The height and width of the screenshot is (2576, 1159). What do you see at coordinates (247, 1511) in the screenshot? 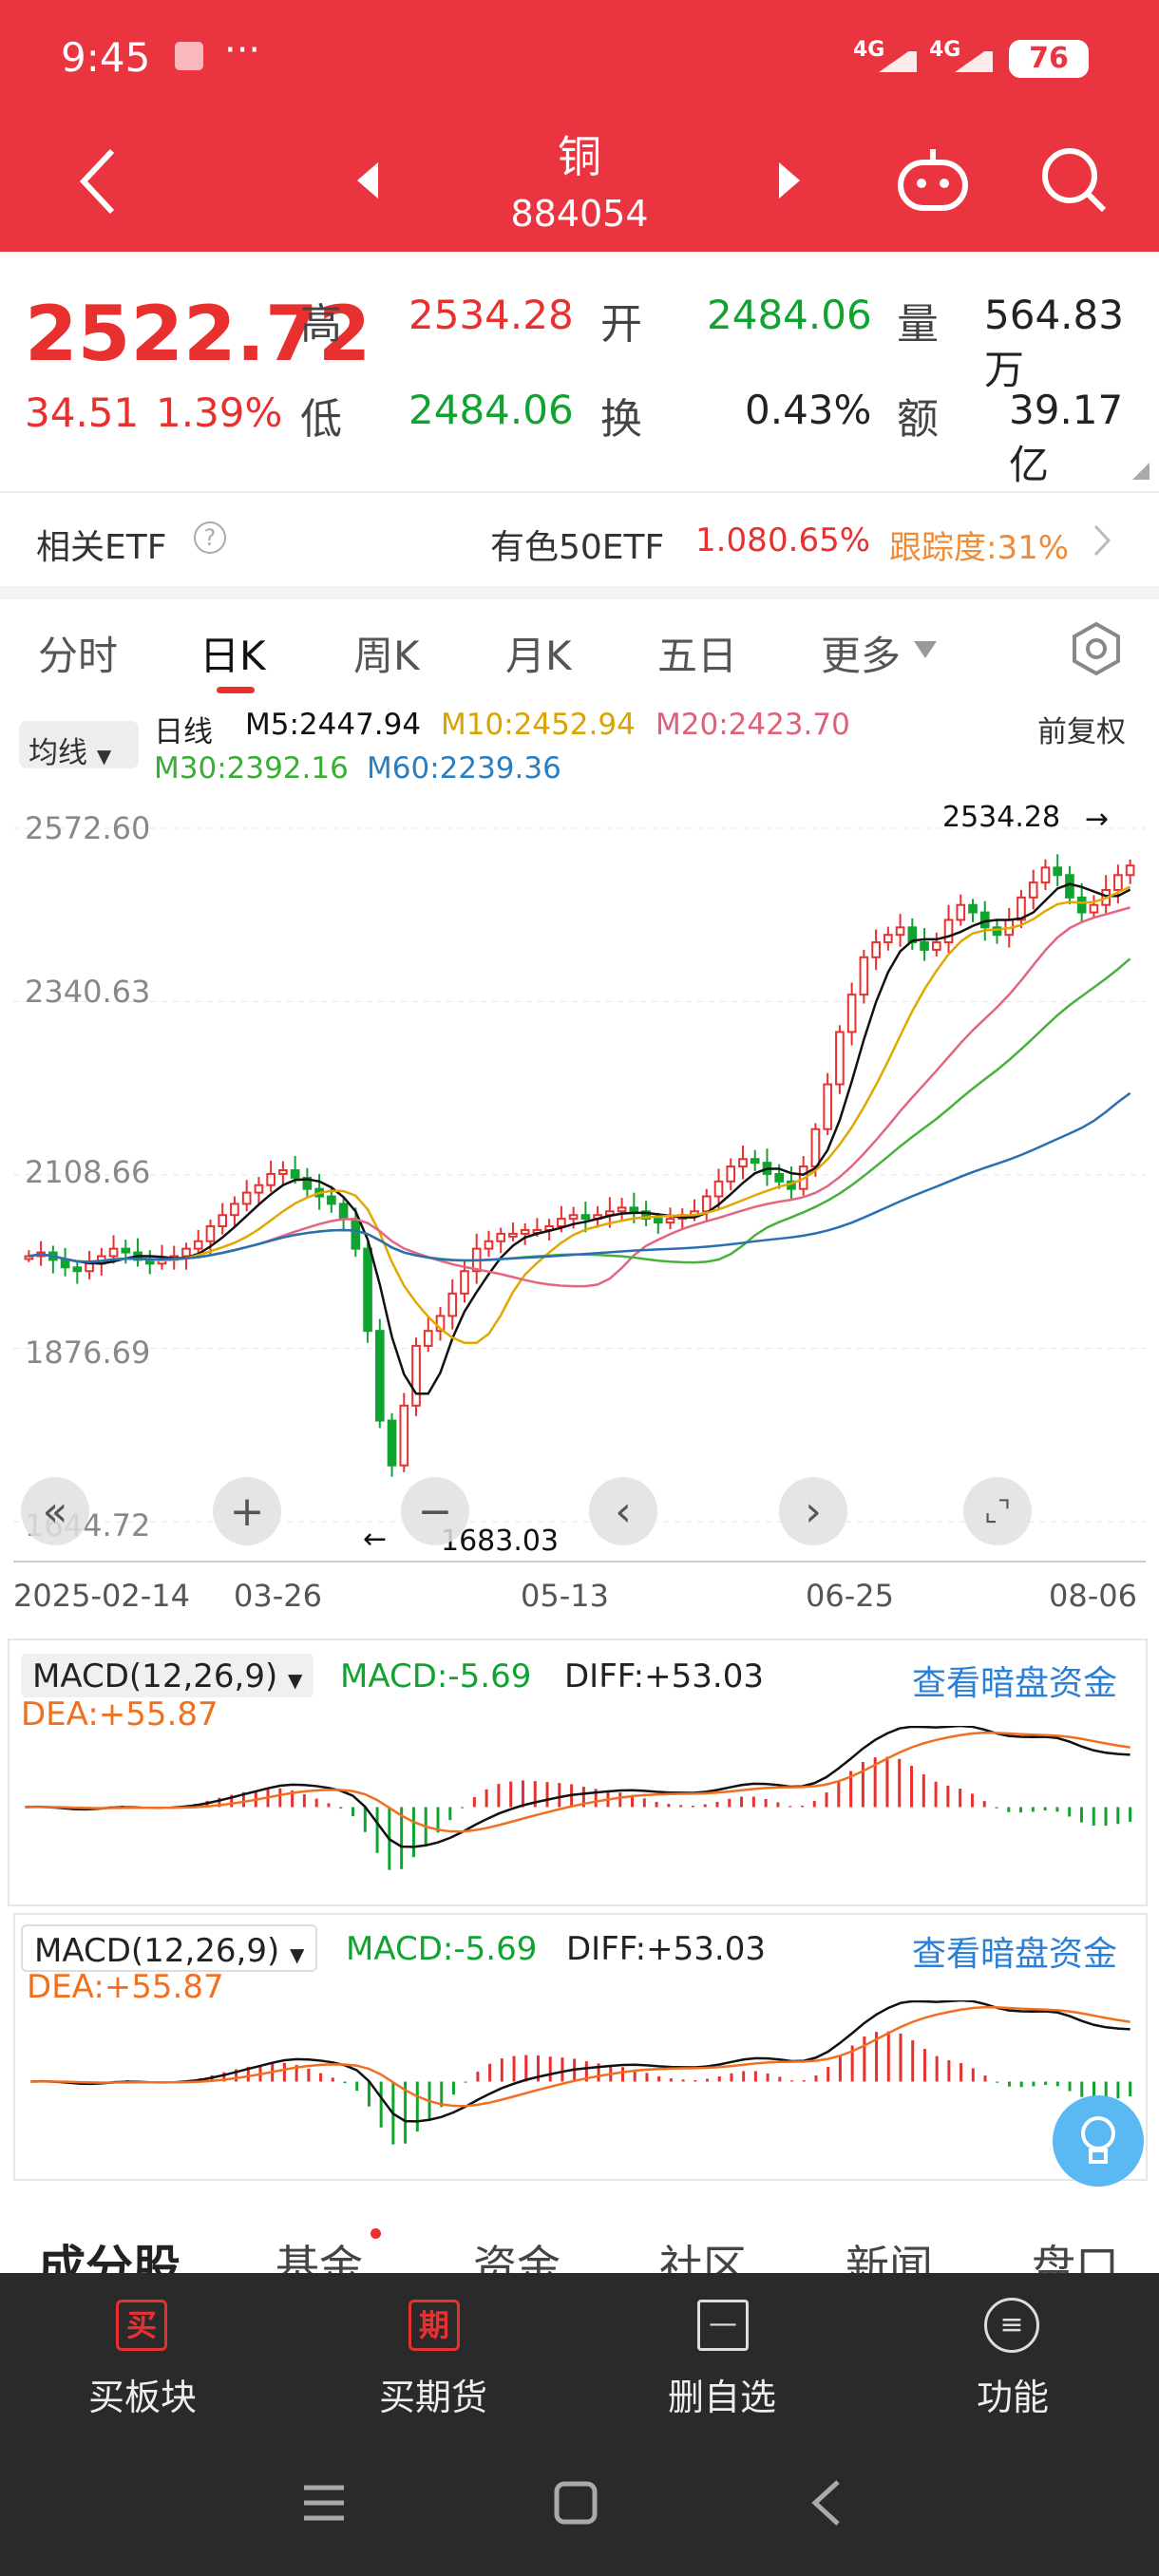
I see `zoom-in-icon: +` at bounding box center [247, 1511].